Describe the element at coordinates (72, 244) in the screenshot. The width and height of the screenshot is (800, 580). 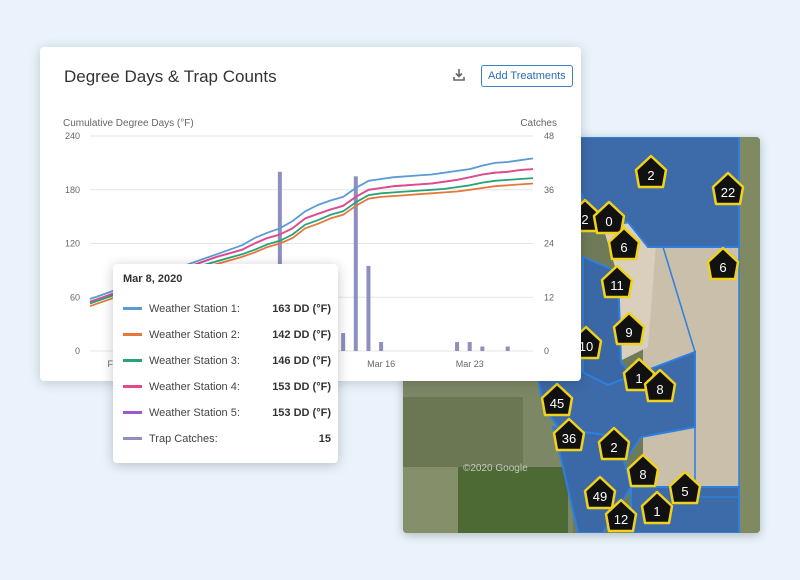
I see `y-left-tick-label: 120` at that location.